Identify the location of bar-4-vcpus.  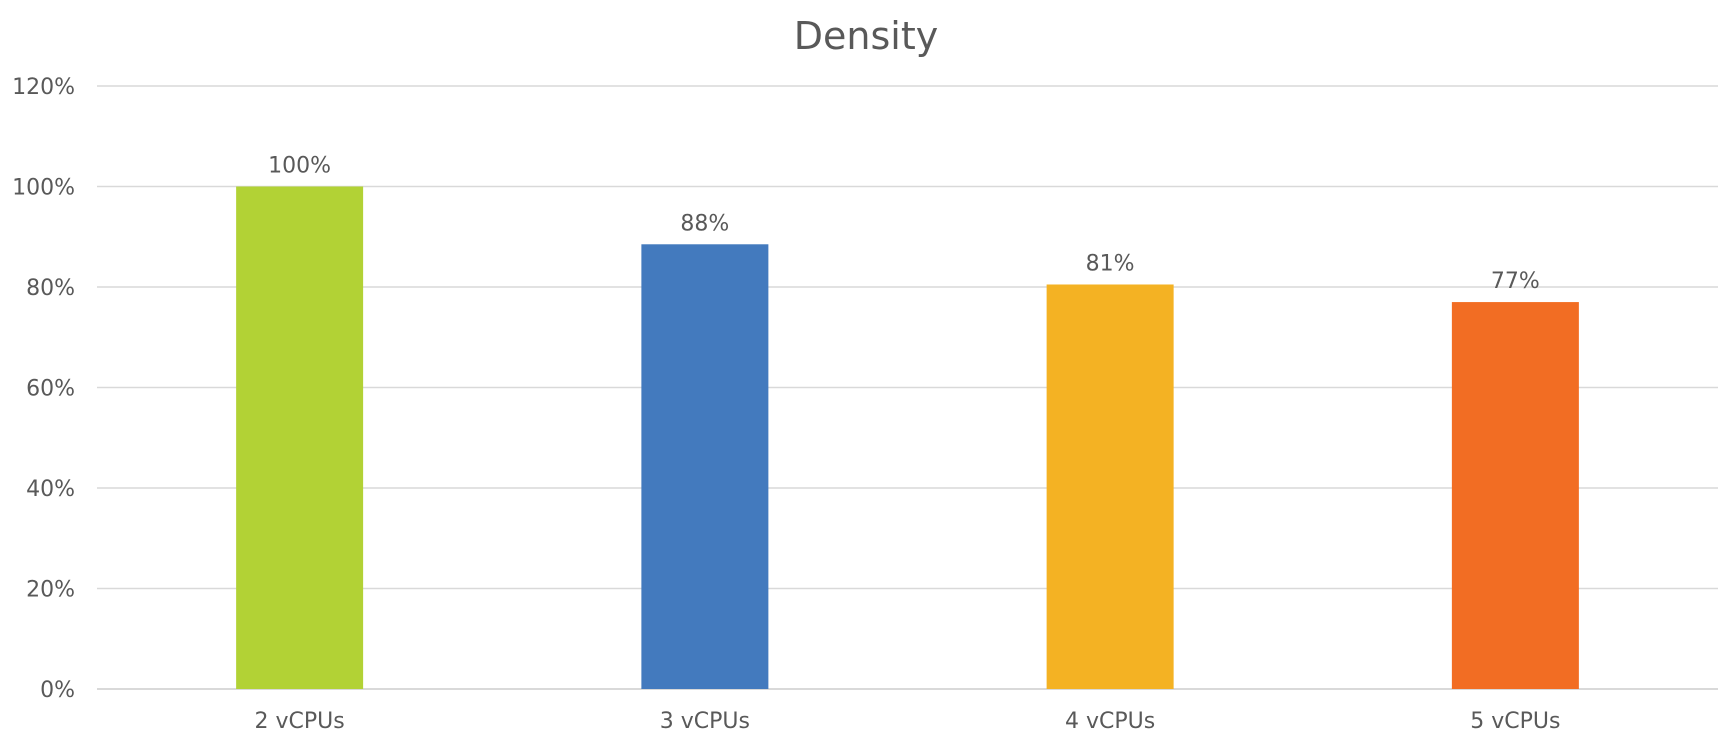
(1110, 486).